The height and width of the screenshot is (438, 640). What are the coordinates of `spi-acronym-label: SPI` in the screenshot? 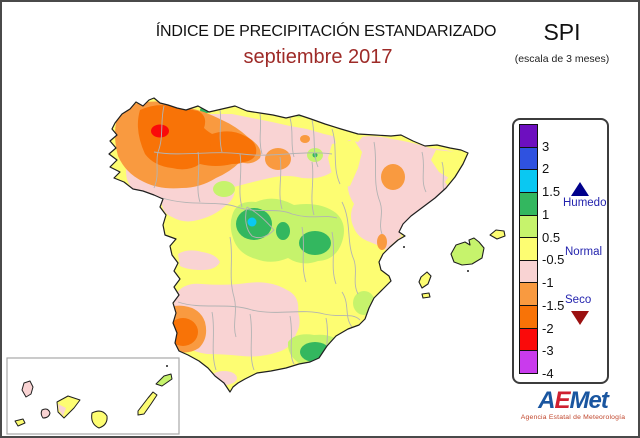 It's located at (562, 32).